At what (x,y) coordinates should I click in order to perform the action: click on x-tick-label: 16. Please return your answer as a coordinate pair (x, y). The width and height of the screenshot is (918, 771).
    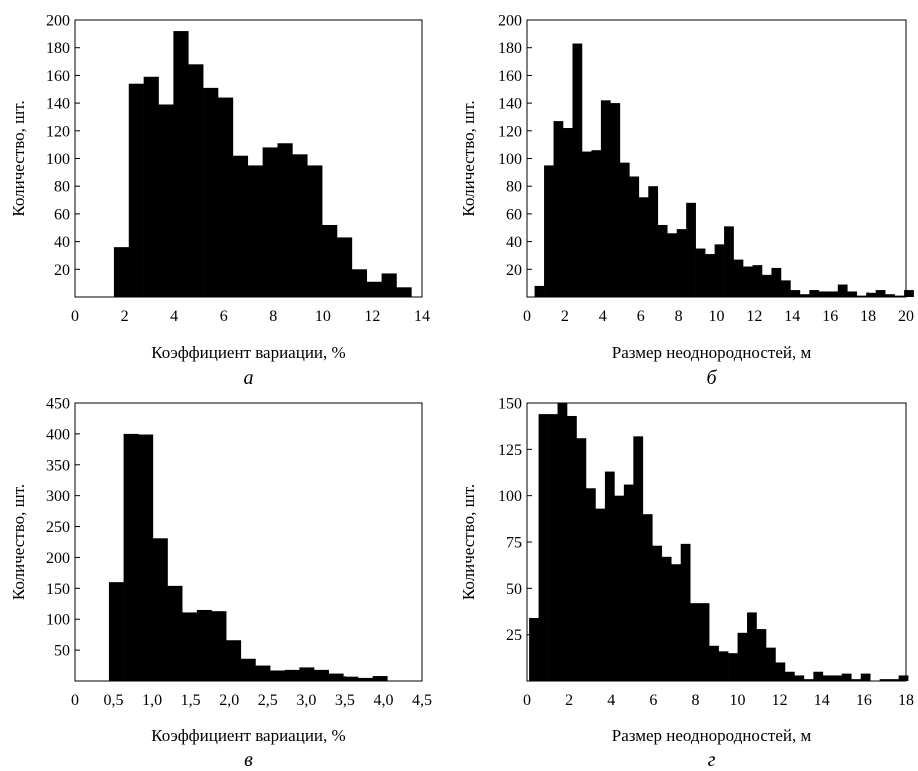
    Looking at the image, I should click on (830, 316).